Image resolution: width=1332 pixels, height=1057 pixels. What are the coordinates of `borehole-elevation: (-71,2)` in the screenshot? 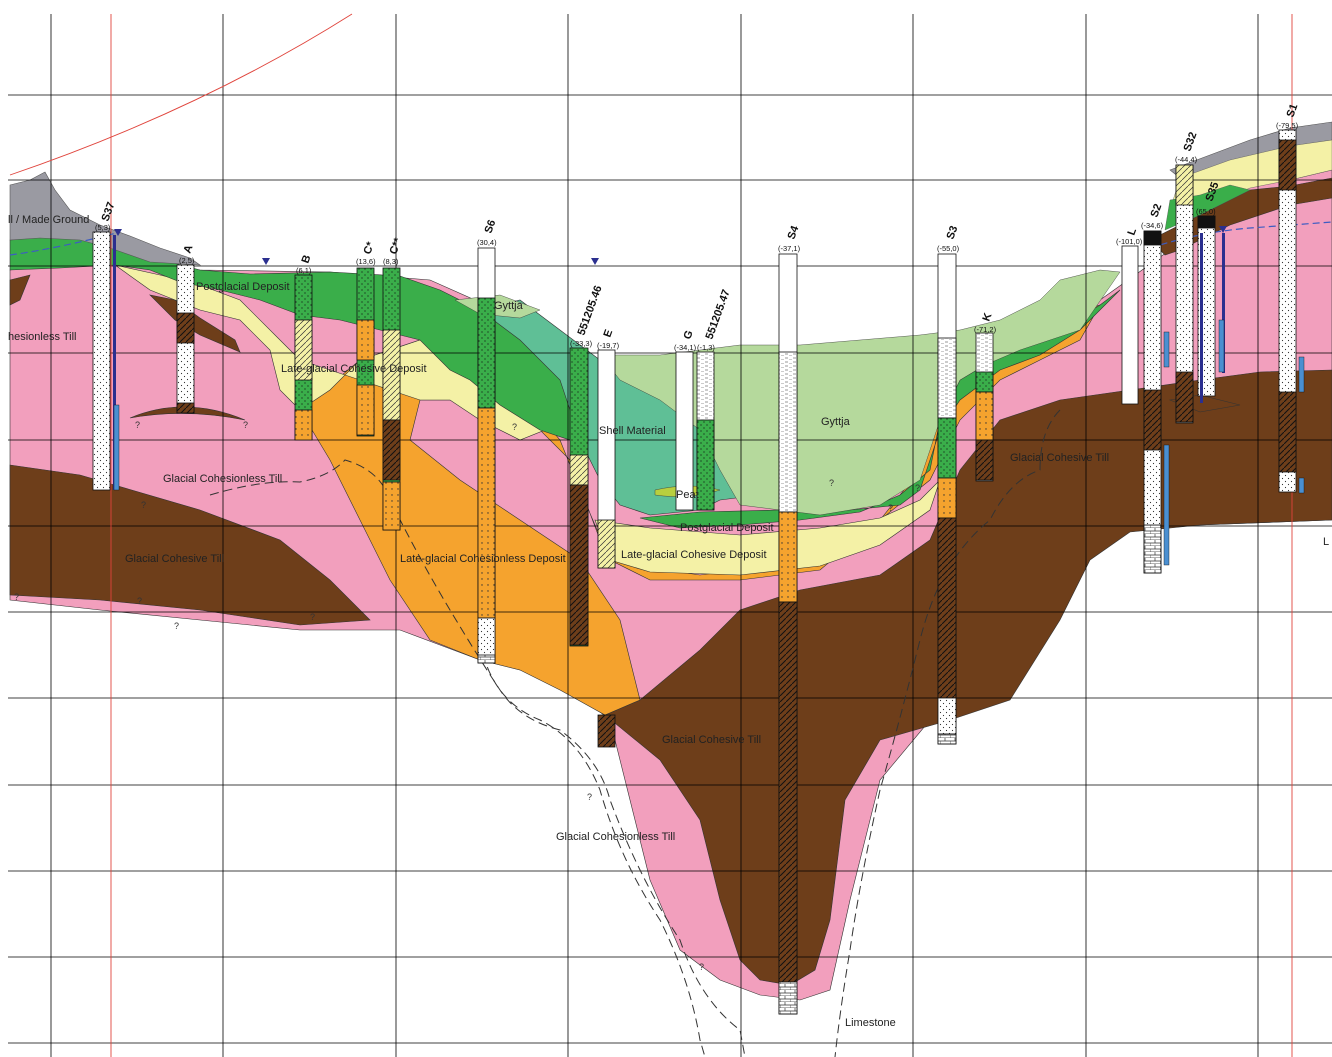 It's located at (985, 329).